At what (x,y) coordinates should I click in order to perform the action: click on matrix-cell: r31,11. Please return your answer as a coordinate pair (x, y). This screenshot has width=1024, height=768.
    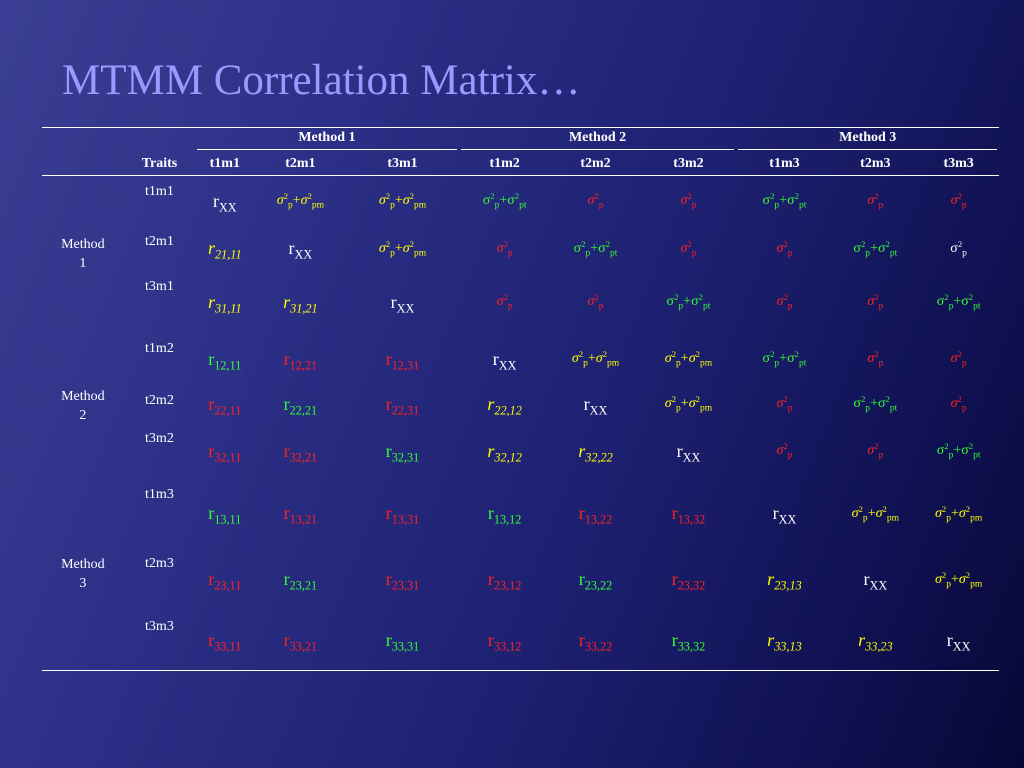
    Looking at the image, I should click on (224, 302).